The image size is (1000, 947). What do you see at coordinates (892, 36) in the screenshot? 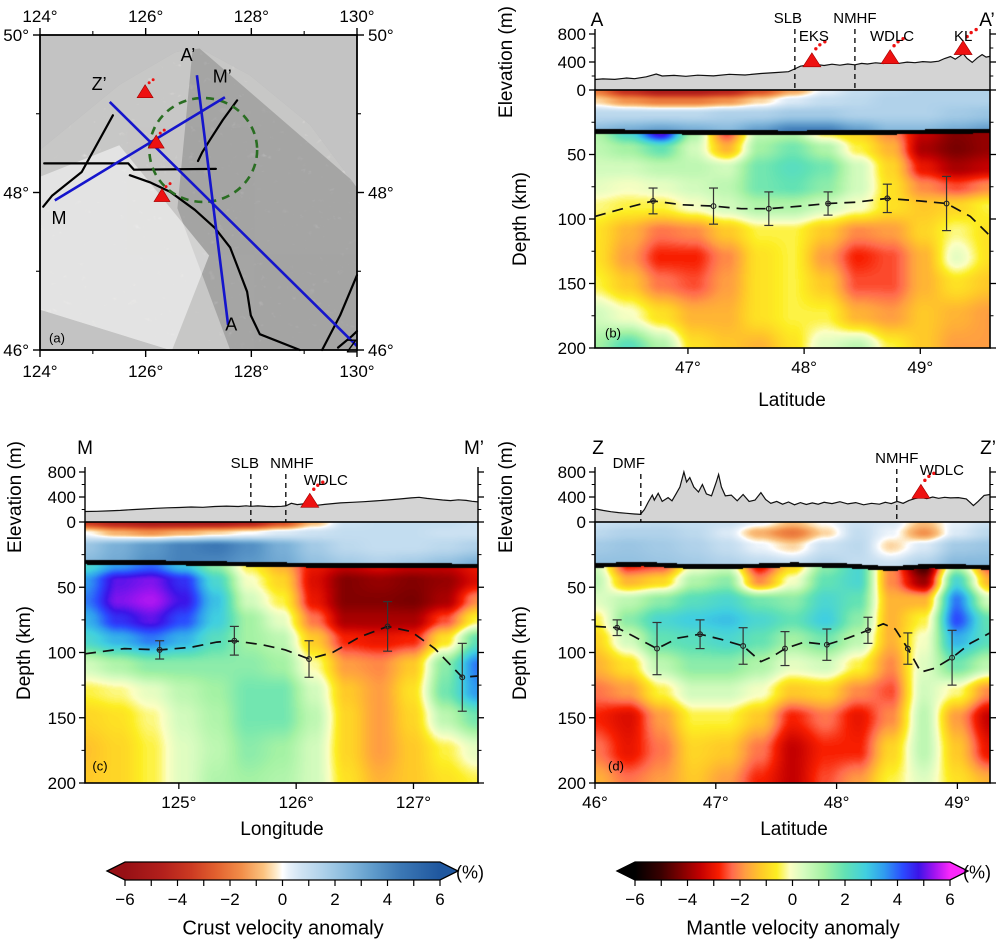
I see `volcano-label-WDLC: WDLC` at bounding box center [892, 36].